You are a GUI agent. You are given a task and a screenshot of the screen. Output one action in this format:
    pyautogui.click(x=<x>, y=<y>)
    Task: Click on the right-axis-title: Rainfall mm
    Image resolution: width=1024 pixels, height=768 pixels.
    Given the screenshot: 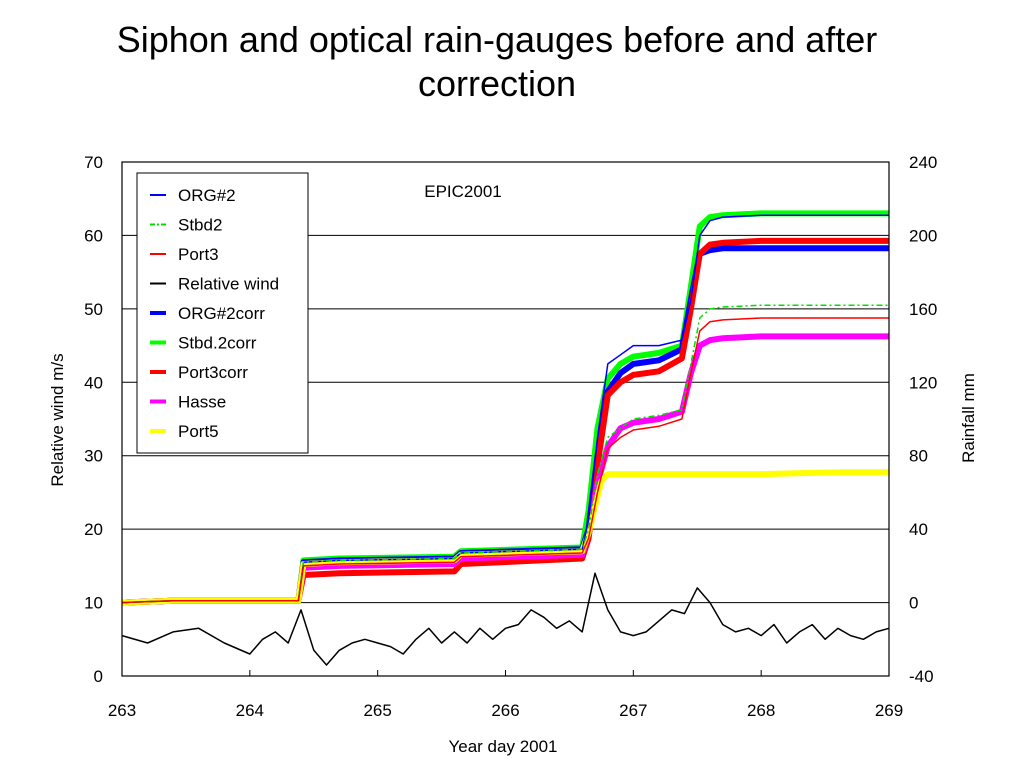 What is the action you would take?
    pyautogui.click(x=968, y=418)
    